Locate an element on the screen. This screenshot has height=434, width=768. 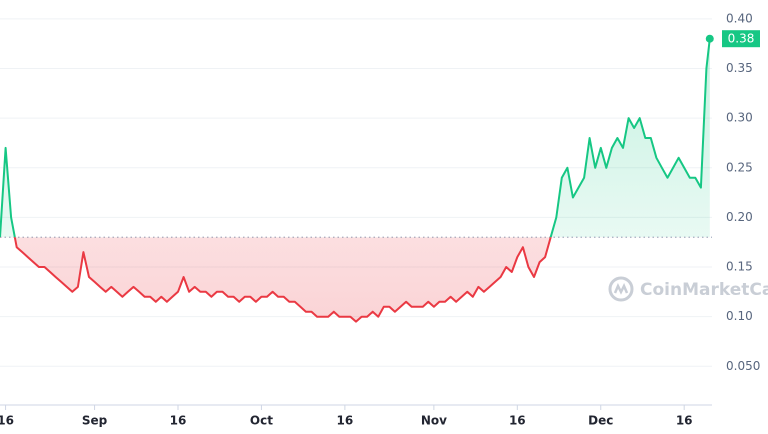
watermark: CoinMarketCap is located at coordinates (688, 289).